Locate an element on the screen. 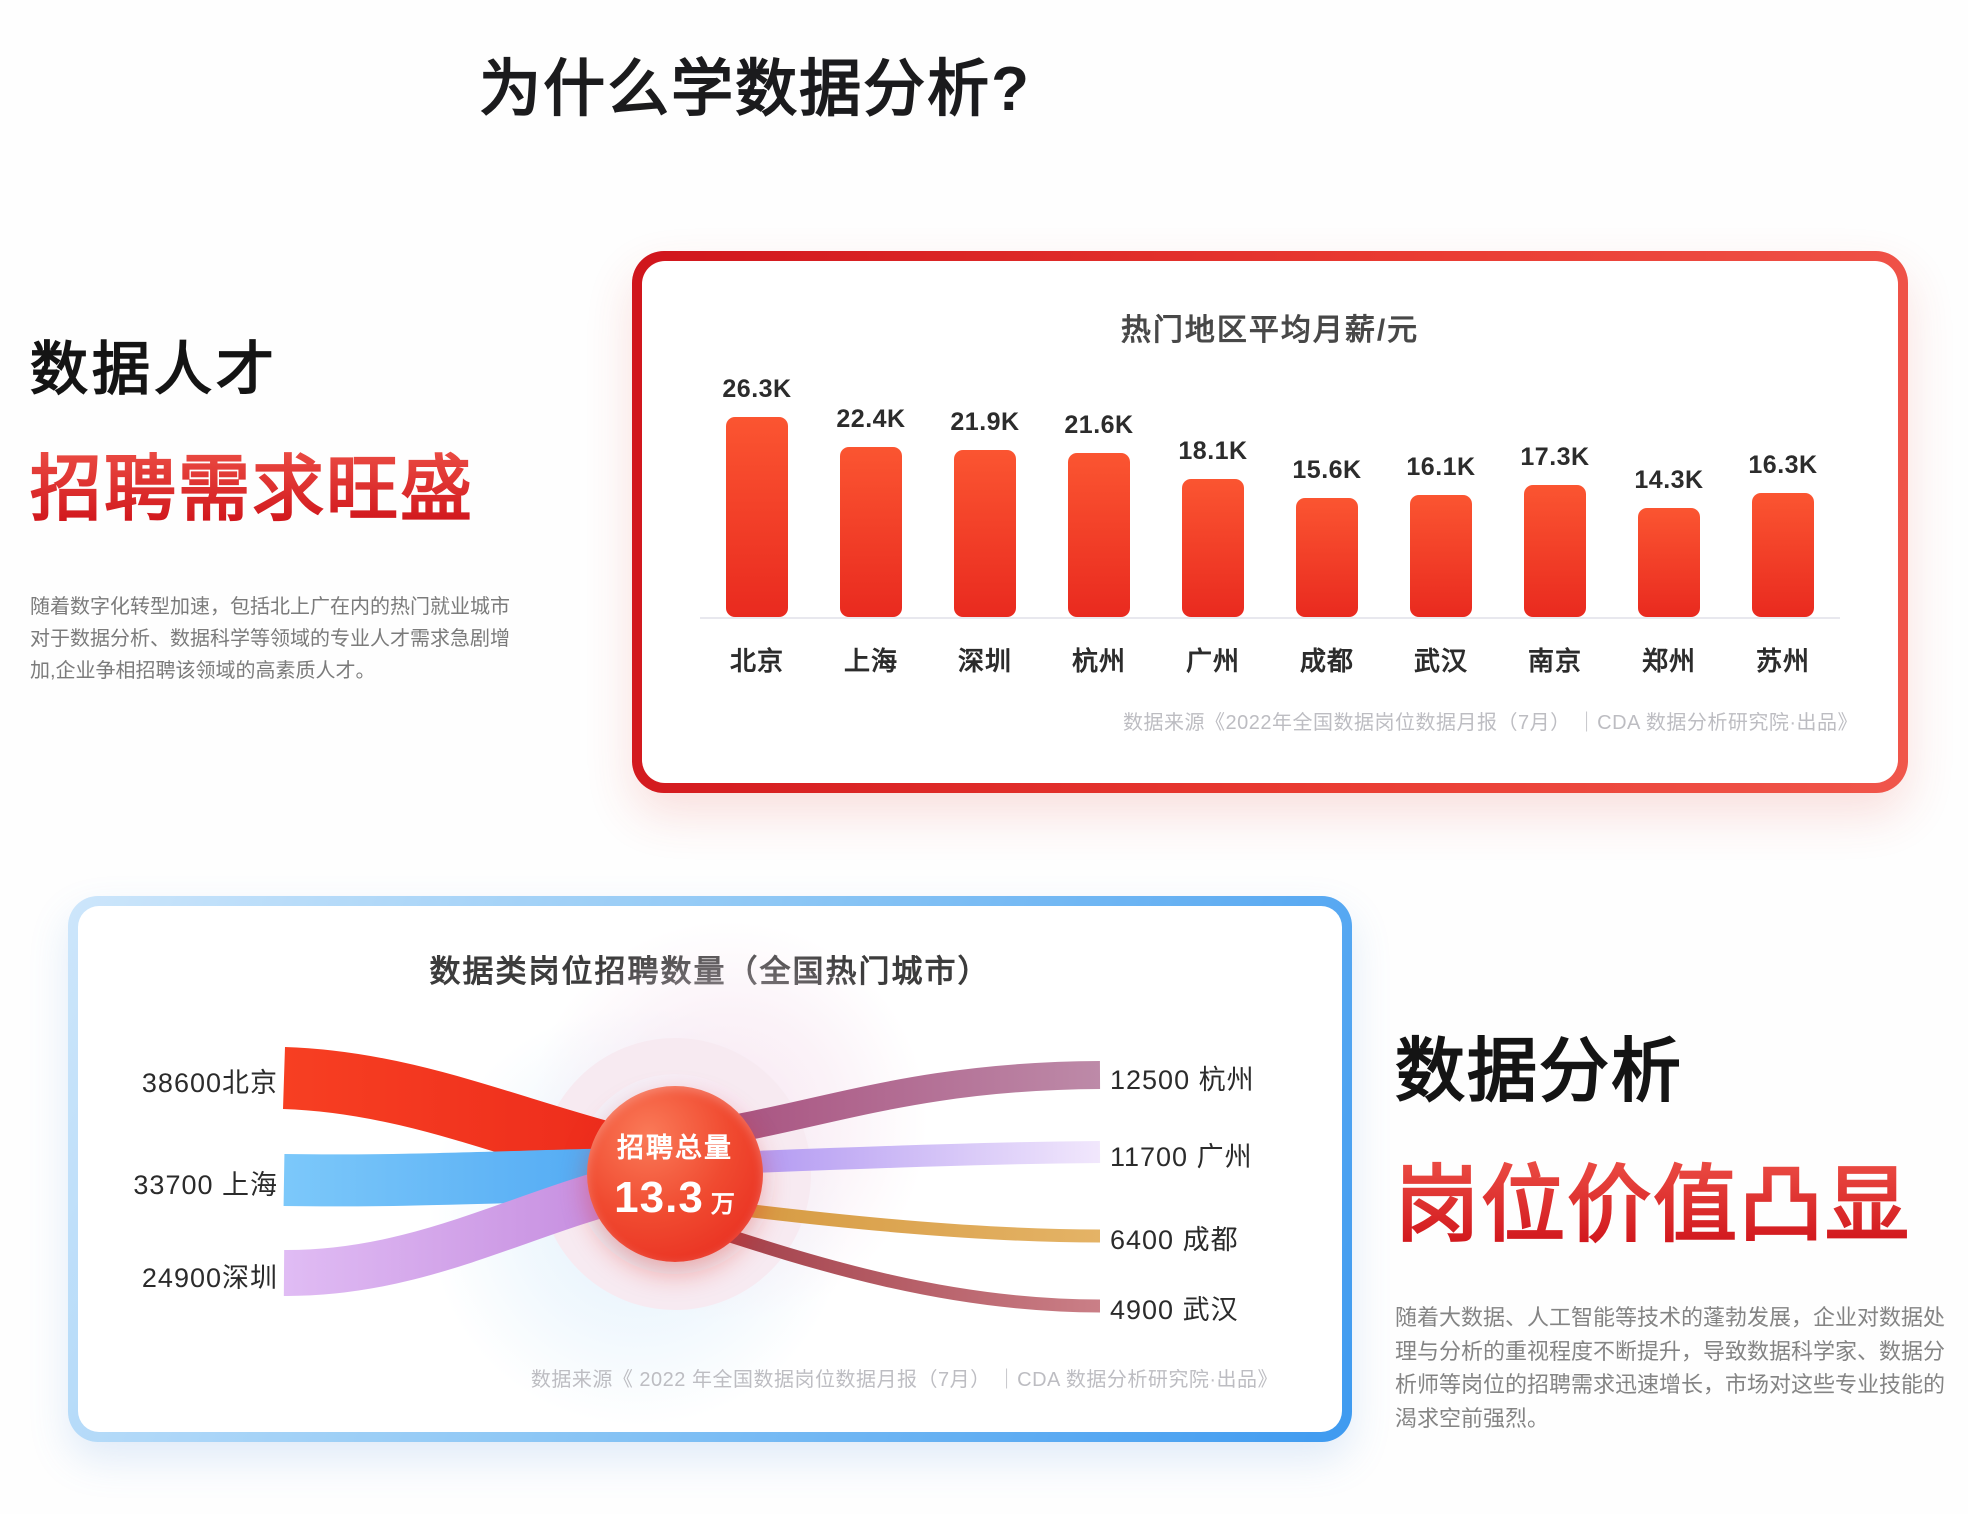 This screenshot has height=1514, width=1968. bar-category: 杭州 is located at coordinates (1098, 661).